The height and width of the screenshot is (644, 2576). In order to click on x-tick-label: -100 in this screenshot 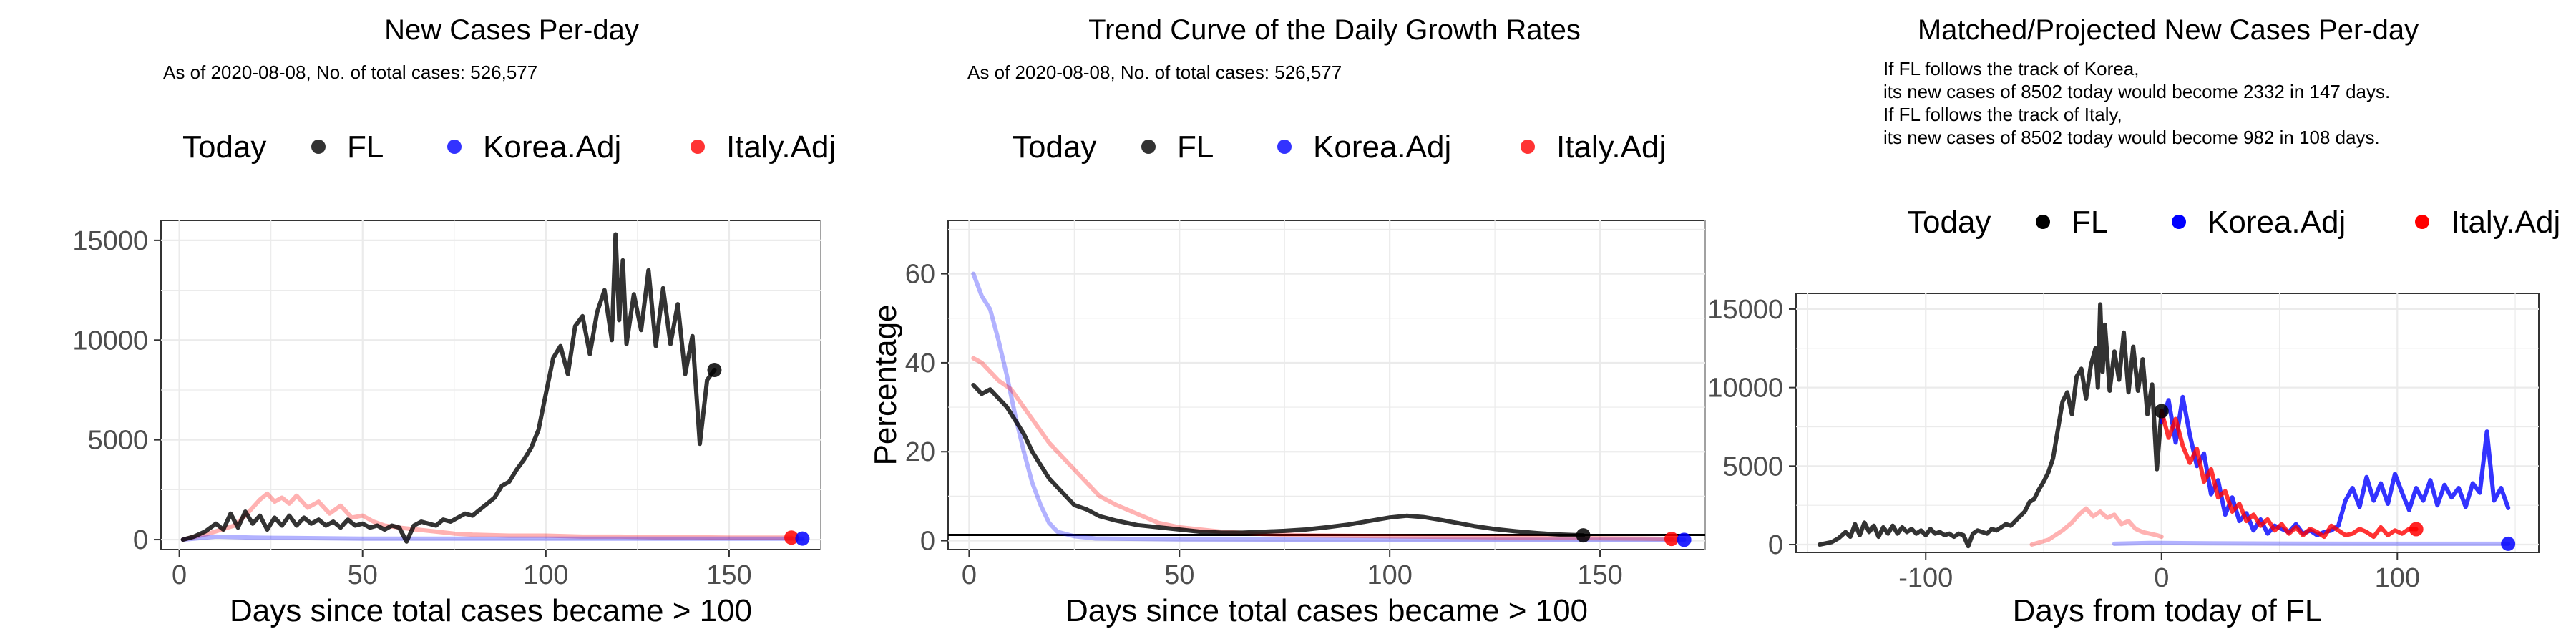, I will do `click(1925, 578)`.